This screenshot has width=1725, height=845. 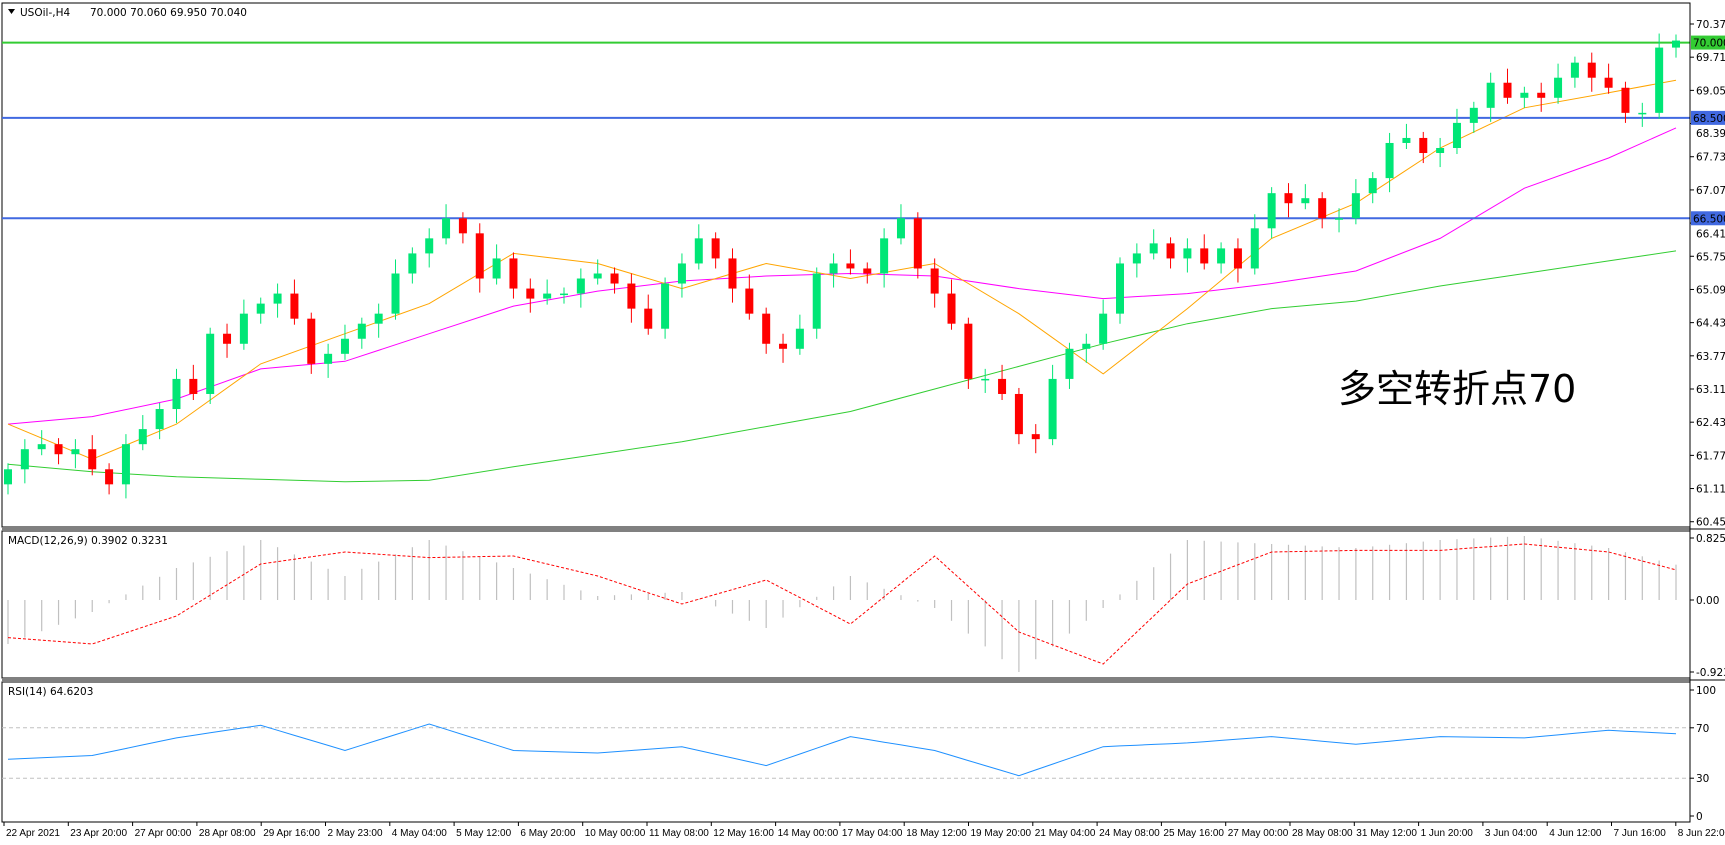 I want to click on time-axis-label: 4 May 04:00, so click(x=419, y=833).